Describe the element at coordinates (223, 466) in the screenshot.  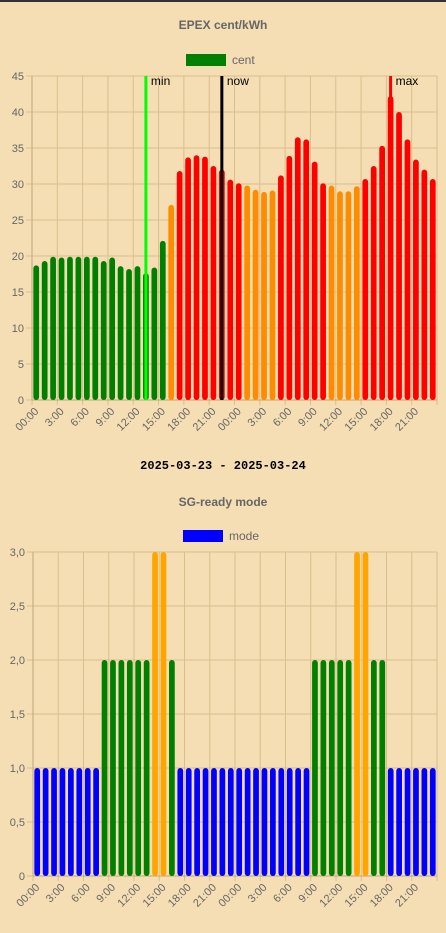
I see `date-range: 2025-03-23 - 2025-03-24` at that location.